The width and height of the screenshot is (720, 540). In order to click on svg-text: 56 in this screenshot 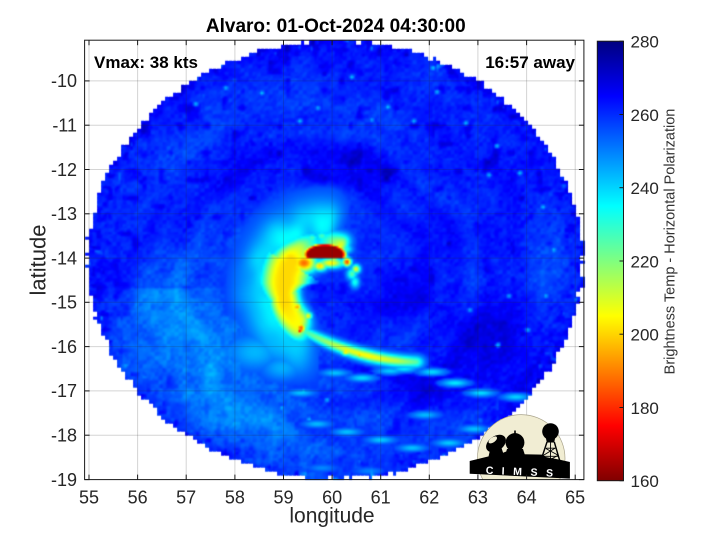, I will do `click(138, 498)`.